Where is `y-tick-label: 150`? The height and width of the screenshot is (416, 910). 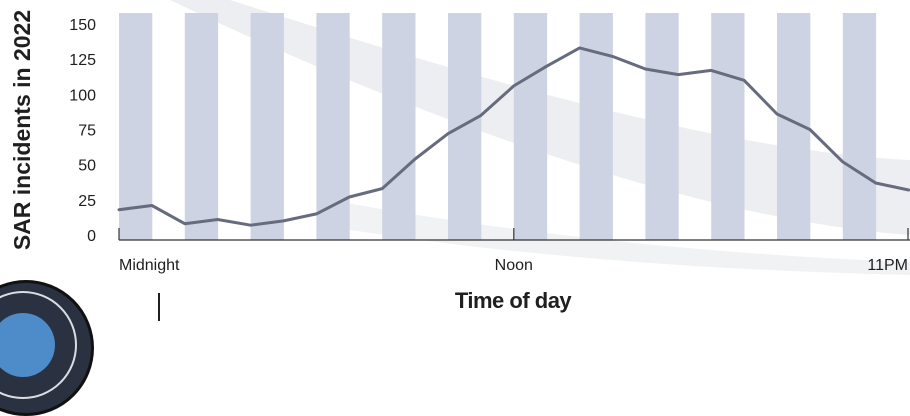 y-tick-label: 150 is located at coordinates (82, 25).